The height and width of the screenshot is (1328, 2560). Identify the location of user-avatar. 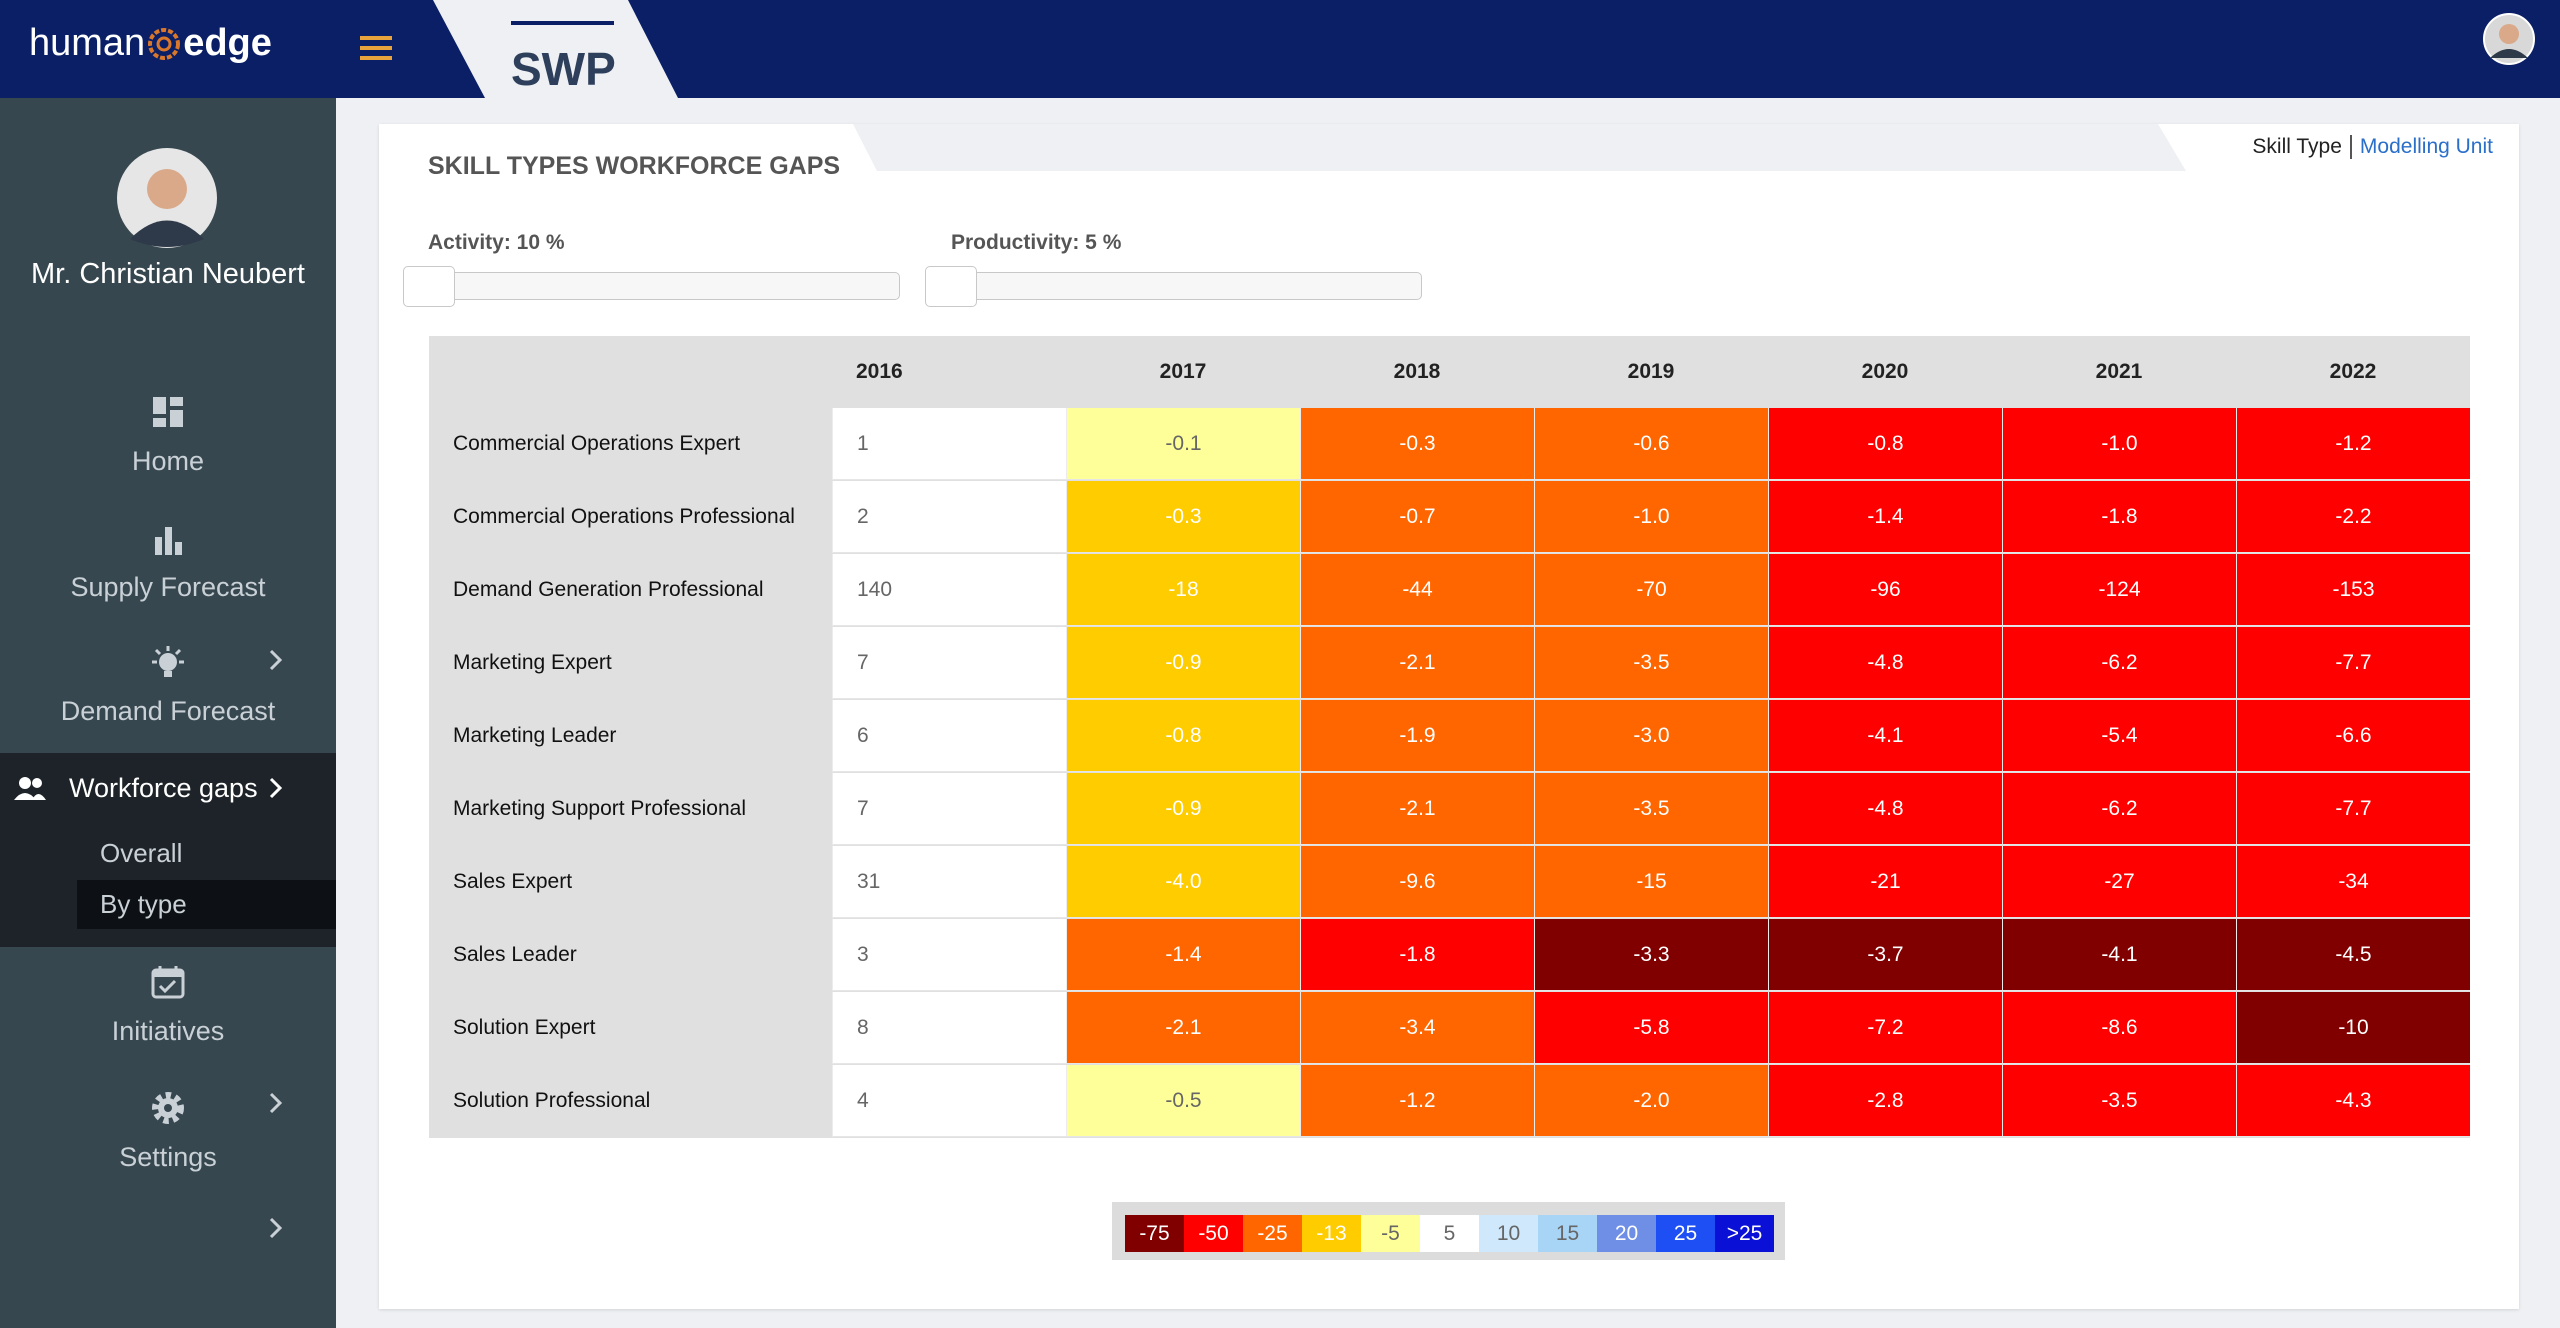
(167, 198).